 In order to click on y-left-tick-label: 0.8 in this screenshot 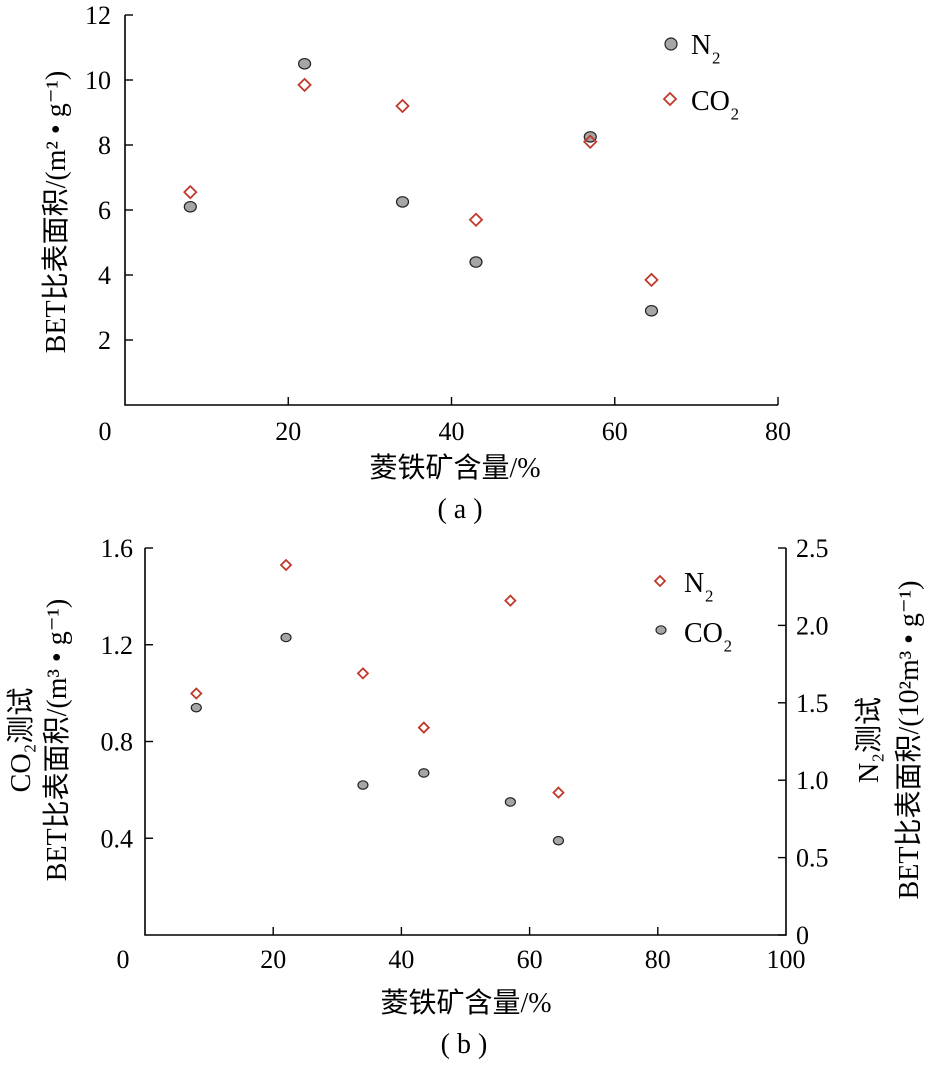, I will do `click(117, 742)`.